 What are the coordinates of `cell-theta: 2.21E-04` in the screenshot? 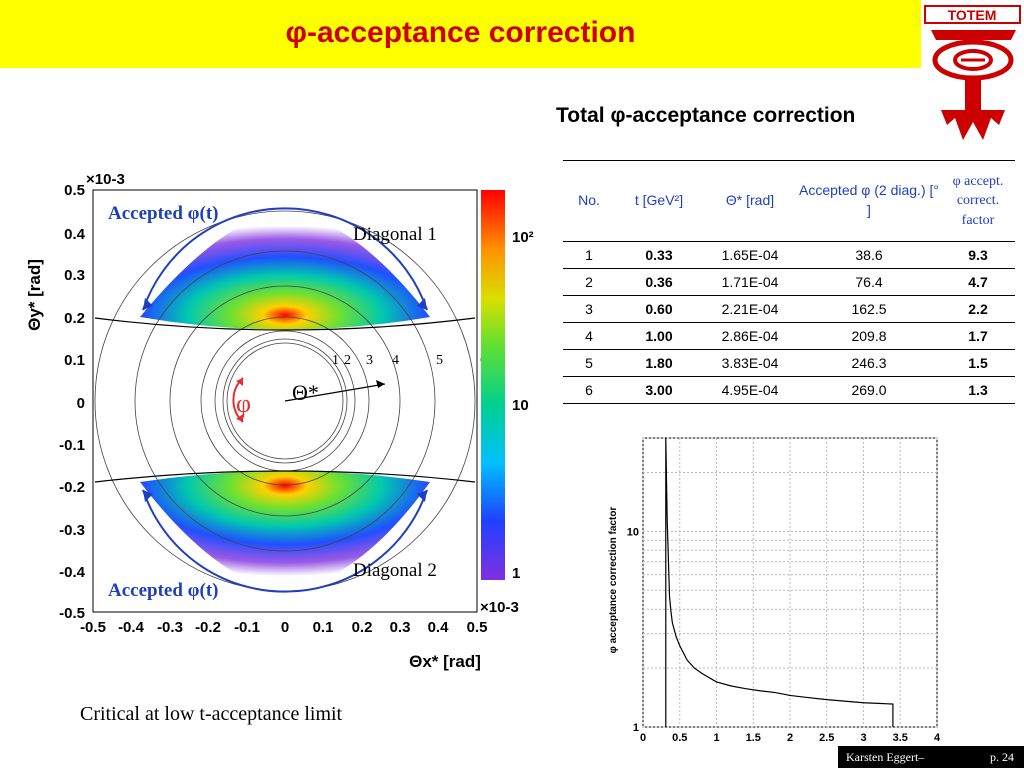 It's located at (750, 309).